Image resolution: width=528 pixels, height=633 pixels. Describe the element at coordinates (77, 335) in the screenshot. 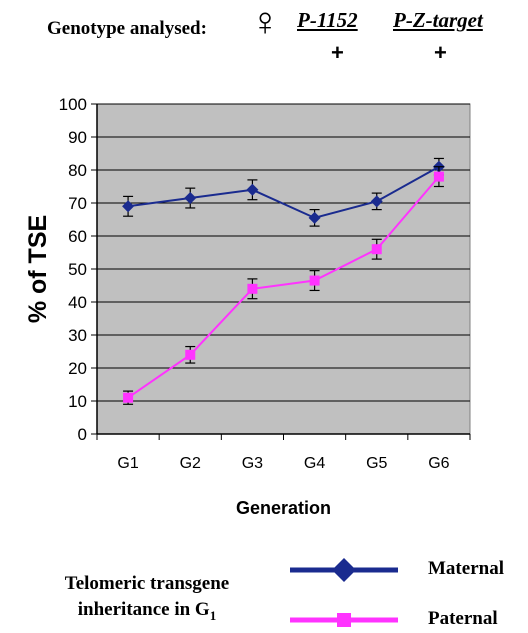

I see `y-tick-label: 30` at that location.